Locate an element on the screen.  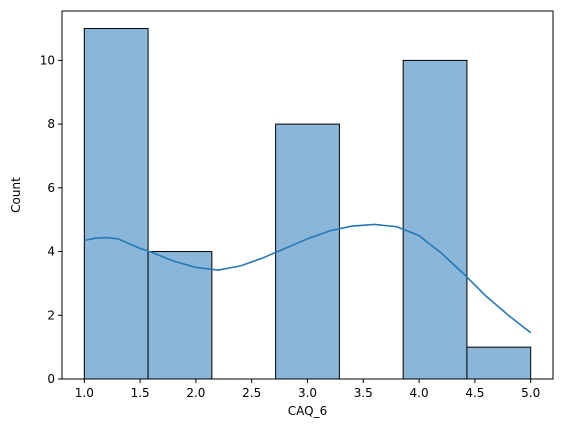
x-tick-label: 1.5 is located at coordinates (140, 393).